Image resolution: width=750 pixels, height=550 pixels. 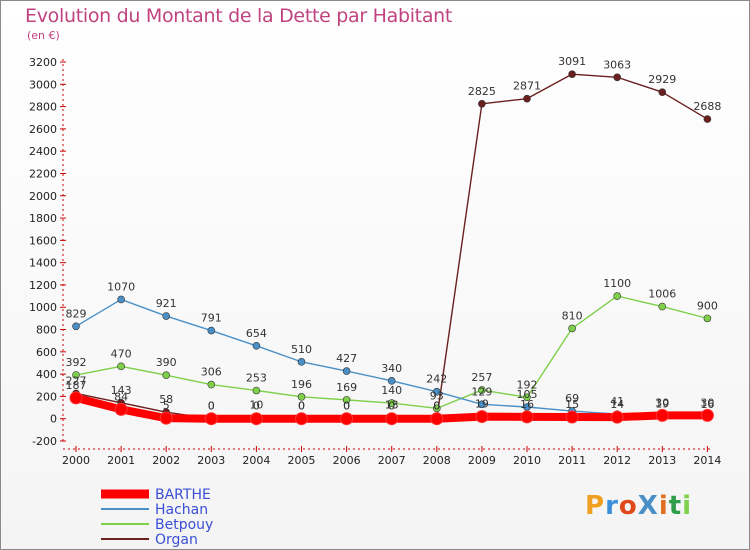 I want to click on chart-subtitle: (en €), so click(x=43, y=35).